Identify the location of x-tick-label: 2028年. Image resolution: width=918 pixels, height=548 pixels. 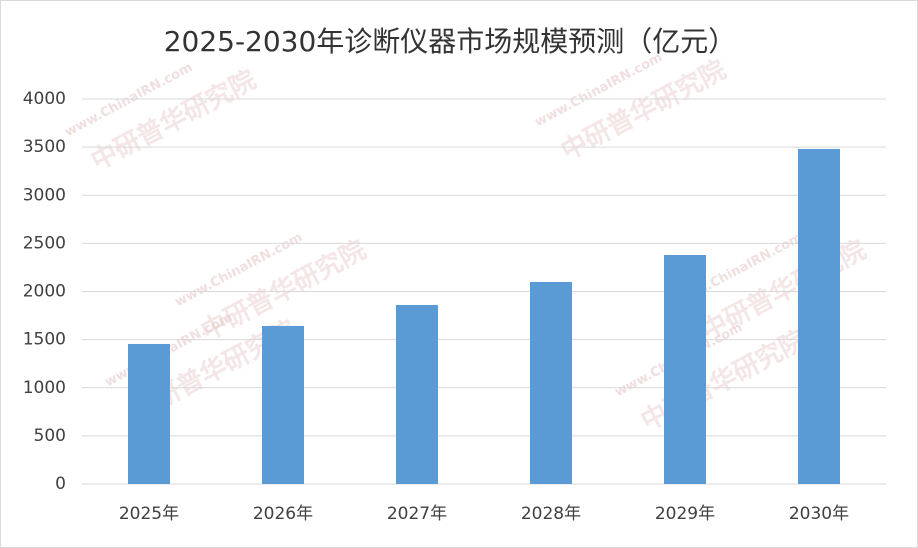
(551, 514).